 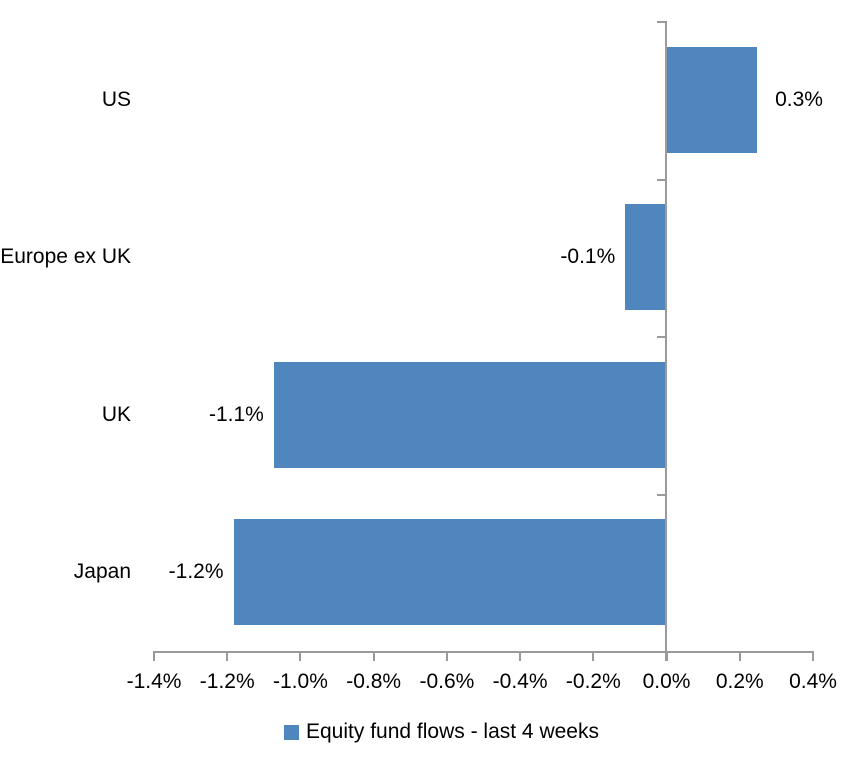 What do you see at coordinates (520, 681) in the screenshot?
I see `x-axis-tick-label: -0.4%` at bounding box center [520, 681].